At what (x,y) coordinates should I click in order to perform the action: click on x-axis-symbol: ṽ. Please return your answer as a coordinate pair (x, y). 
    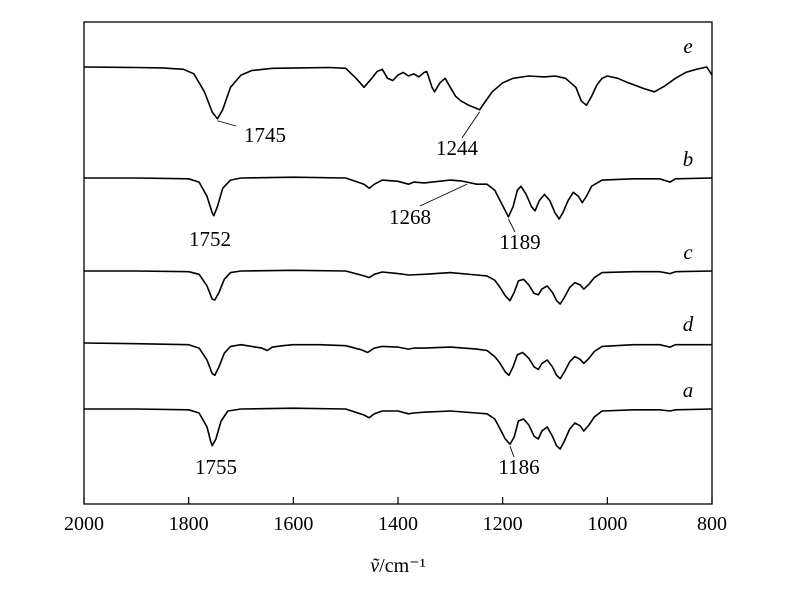
    Looking at the image, I should click on (375, 566).